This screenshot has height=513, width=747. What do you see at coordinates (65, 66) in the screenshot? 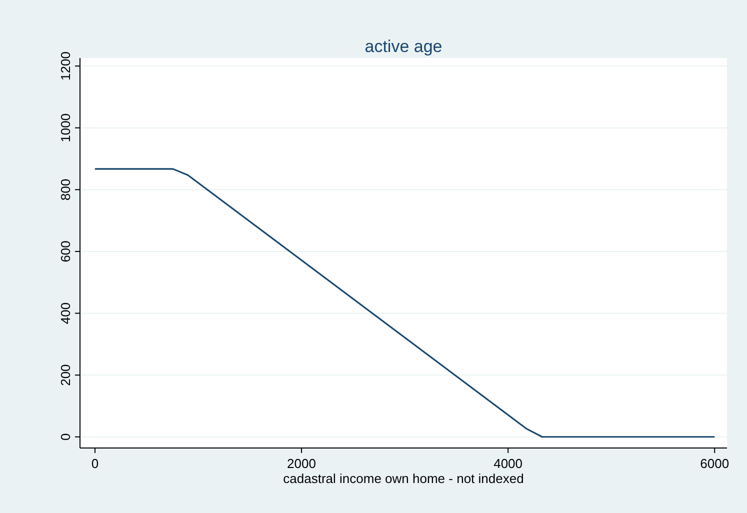
I see `y-tick-label: 1200` at bounding box center [65, 66].